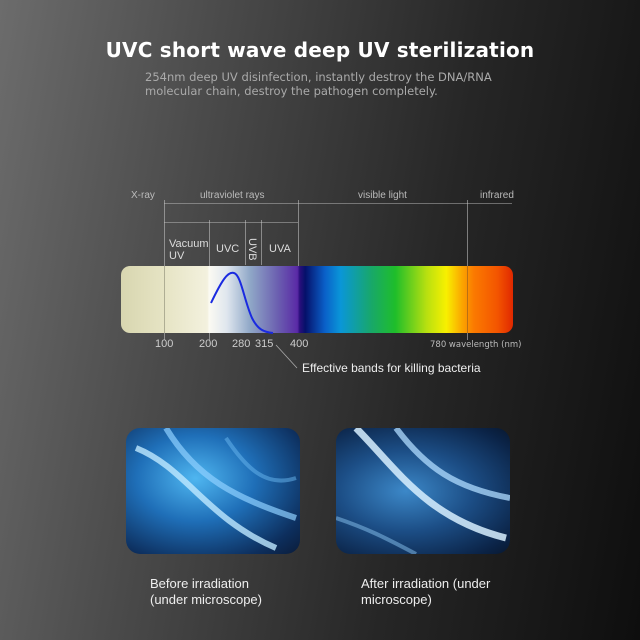  Describe the element at coordinates (476, 345) in the screenshot. I see `wavelength-end-label: 780 wavelength (nm)` at that location.